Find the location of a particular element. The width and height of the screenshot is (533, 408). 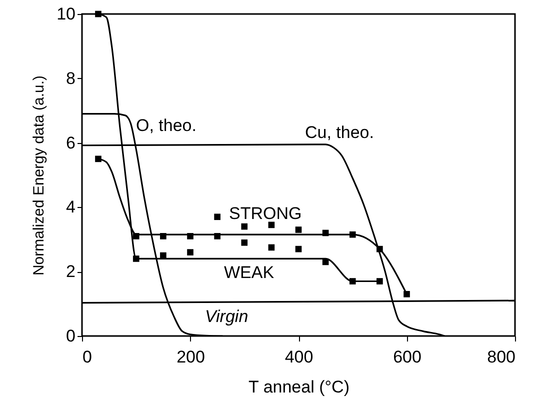

y-axis-title: Normalized Energy data (a.u.) is located at coordinates (39, 175).